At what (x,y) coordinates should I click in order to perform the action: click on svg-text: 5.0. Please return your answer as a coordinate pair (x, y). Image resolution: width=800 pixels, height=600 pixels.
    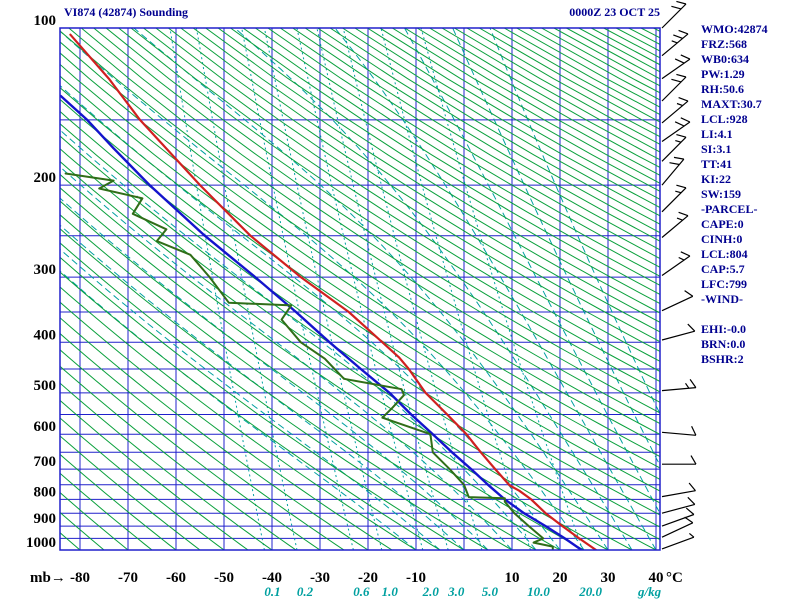
    Looking at the image, I should click on (490, 591).